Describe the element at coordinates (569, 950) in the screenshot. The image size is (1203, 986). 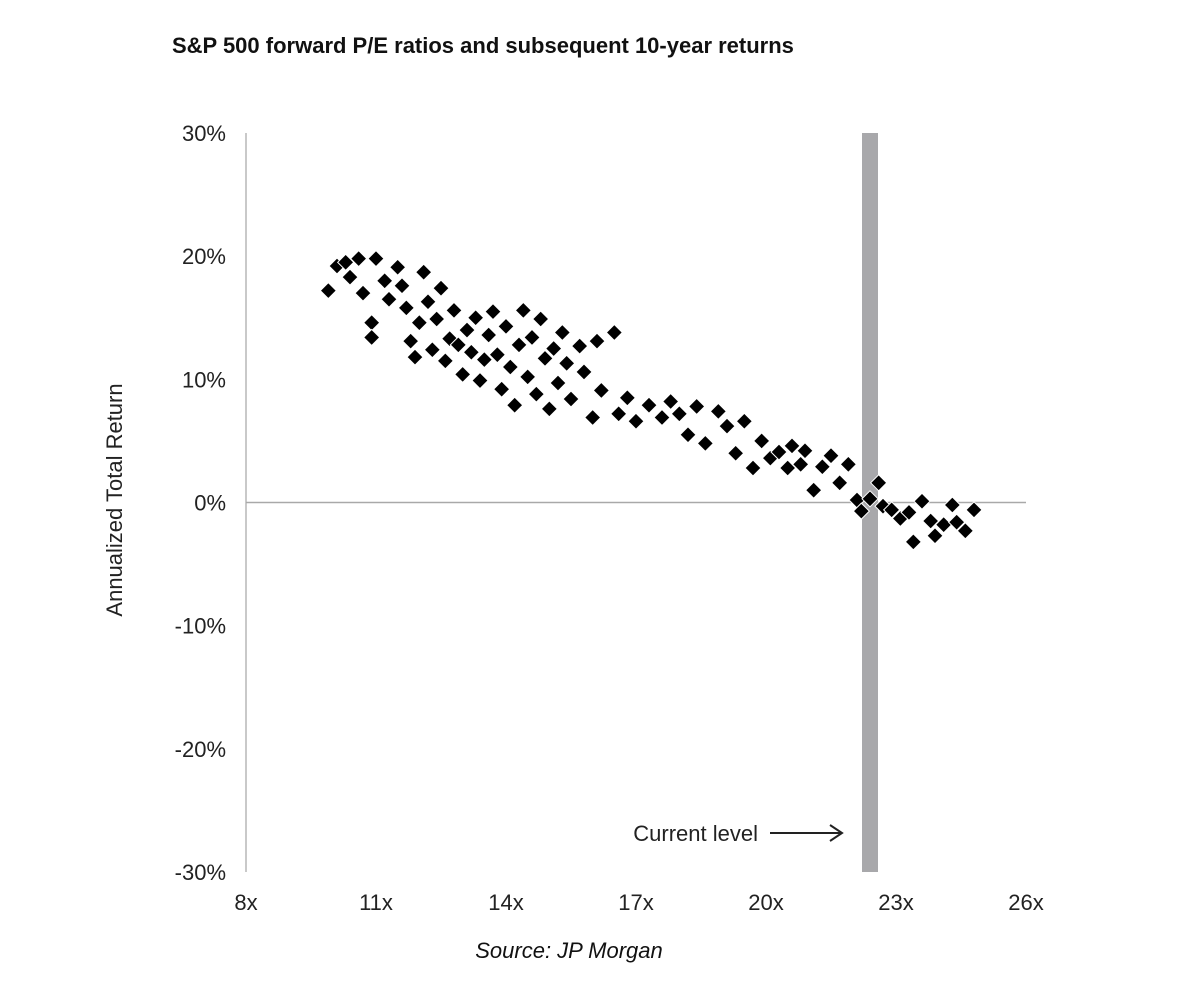
I see `source-note: Source: JP Morgan` at that location.